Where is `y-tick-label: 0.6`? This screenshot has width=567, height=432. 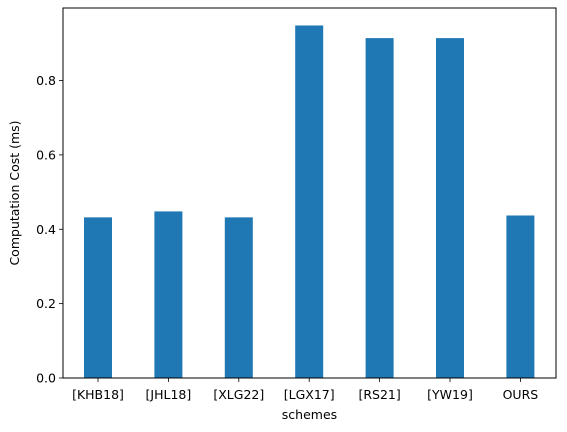
y-tick-label: 0.6 is located at coordinates (46, 154).